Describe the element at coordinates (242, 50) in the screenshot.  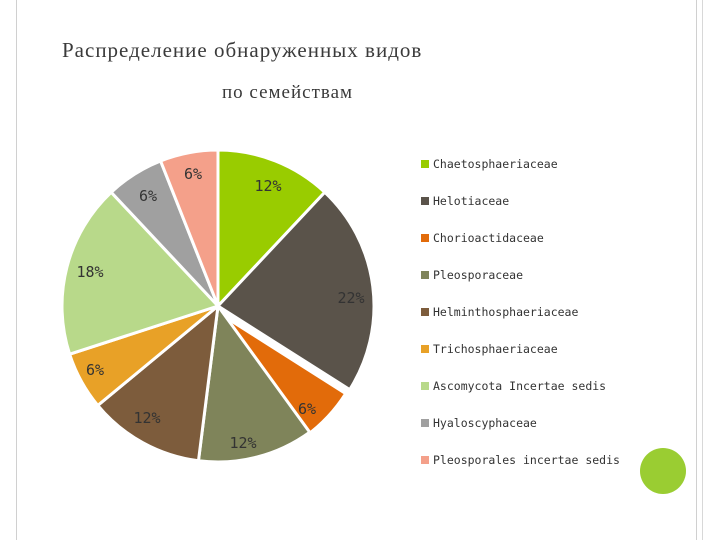
I see `chart-title-line-1: Распределение обнаруженных видов` at that location.